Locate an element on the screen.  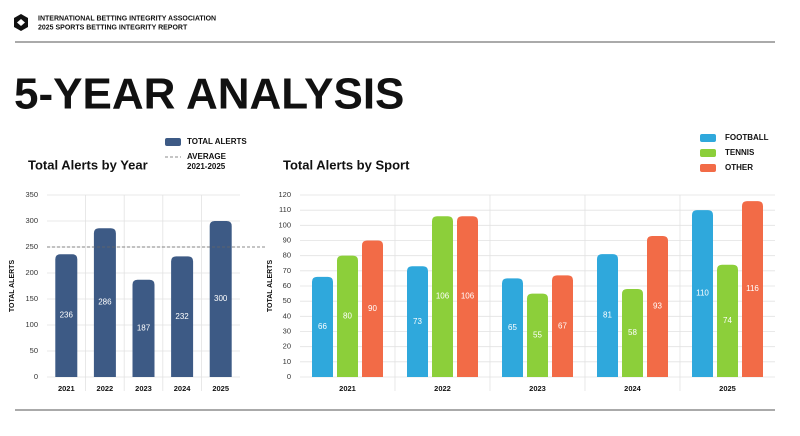
chart-title: Total Alerts by Sport is located at coordinates (346, 164).